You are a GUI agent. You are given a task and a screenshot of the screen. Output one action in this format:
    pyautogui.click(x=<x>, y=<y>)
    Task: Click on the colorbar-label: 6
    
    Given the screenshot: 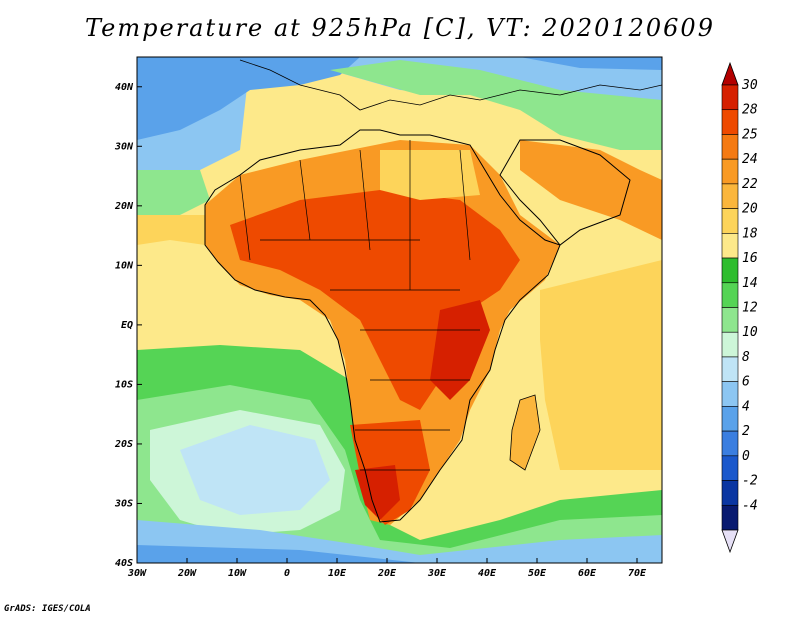 What is the action you would take?
    pyautogui.click(x=746, y=382)
    